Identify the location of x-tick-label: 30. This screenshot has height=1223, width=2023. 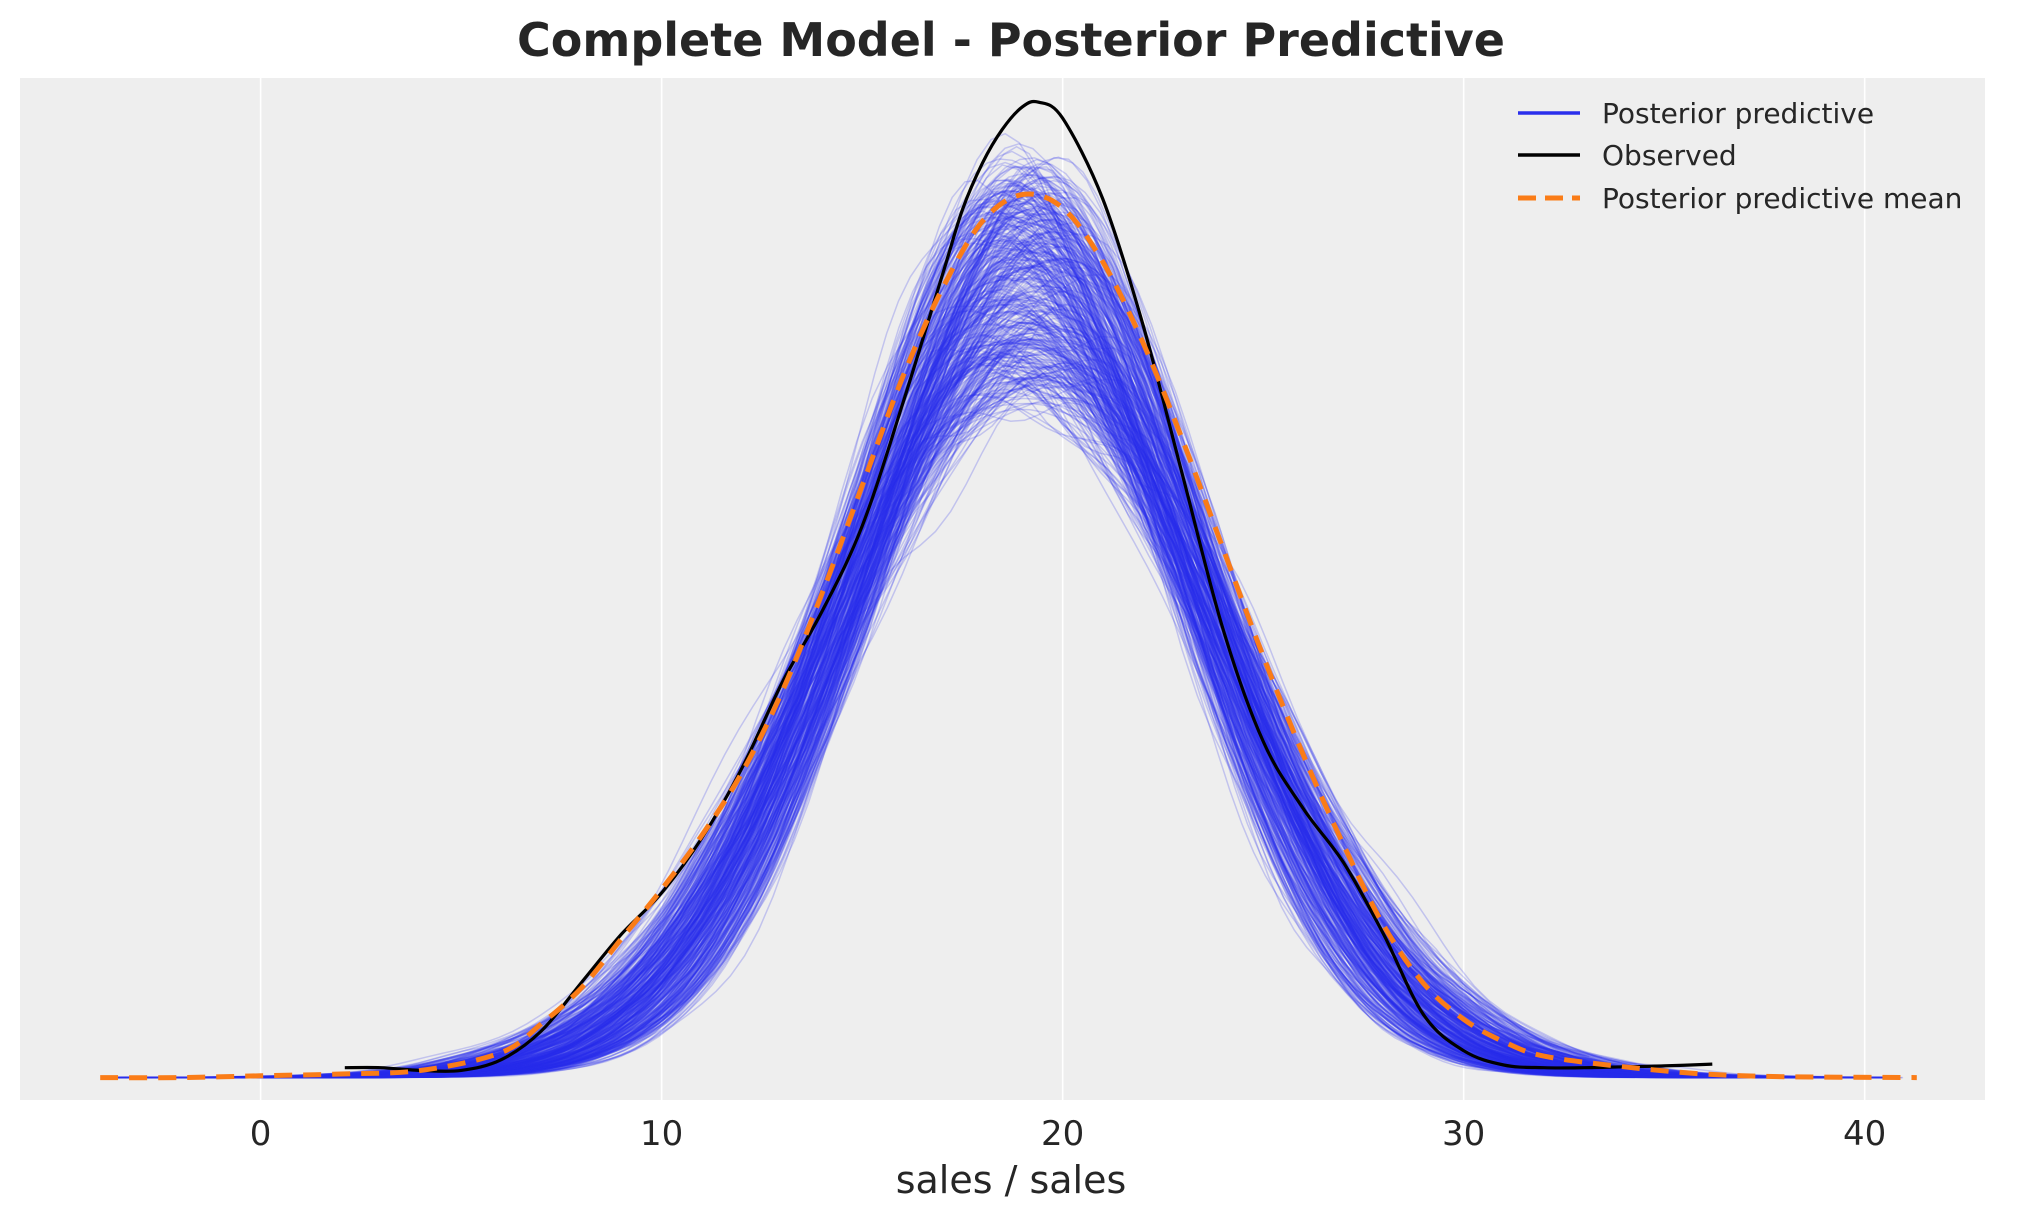
(1463, 1134).